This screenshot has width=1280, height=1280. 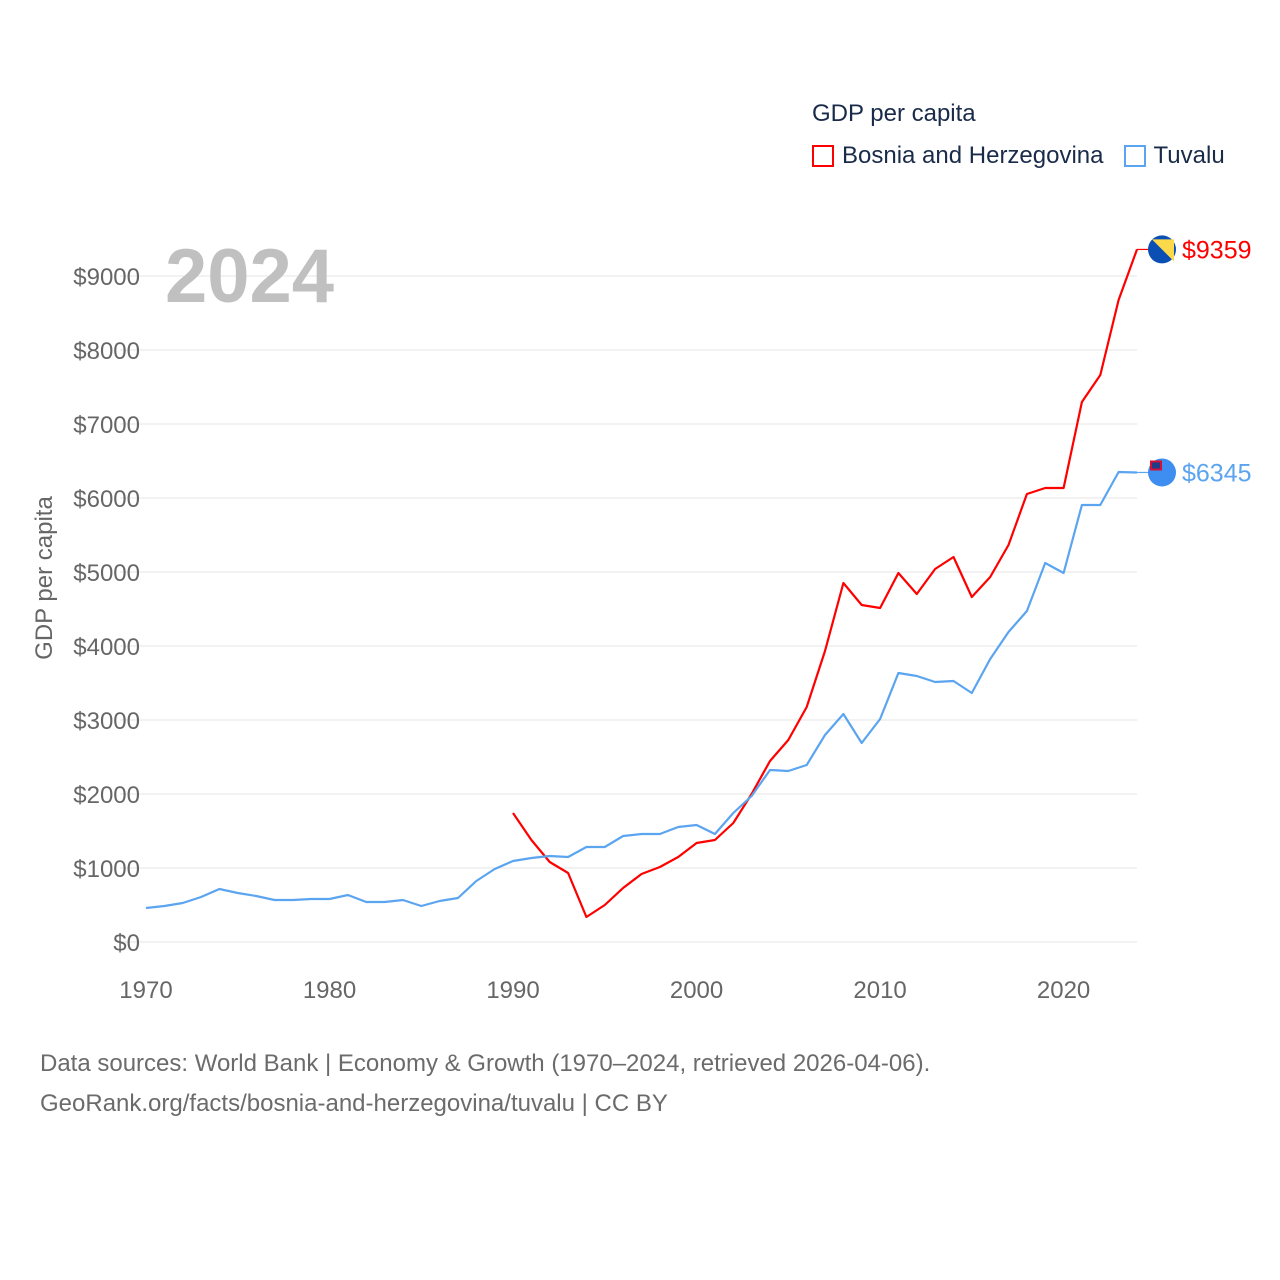 I want to click on x-tick-label: 2020, so click(x=1063, y=990).